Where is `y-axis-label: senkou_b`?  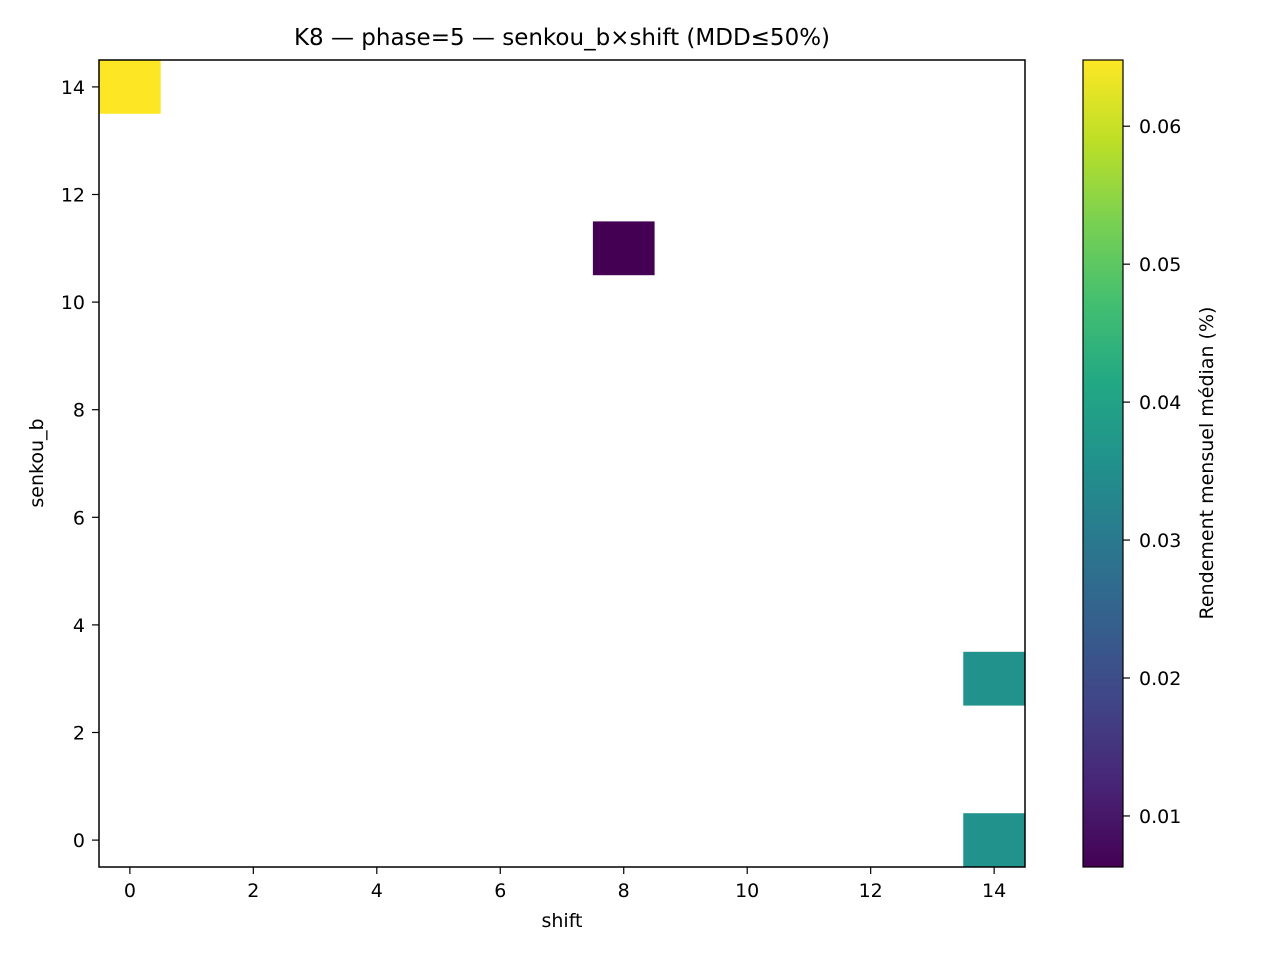
y-axis-label: senkou_b is located at coordinates (37, 462).